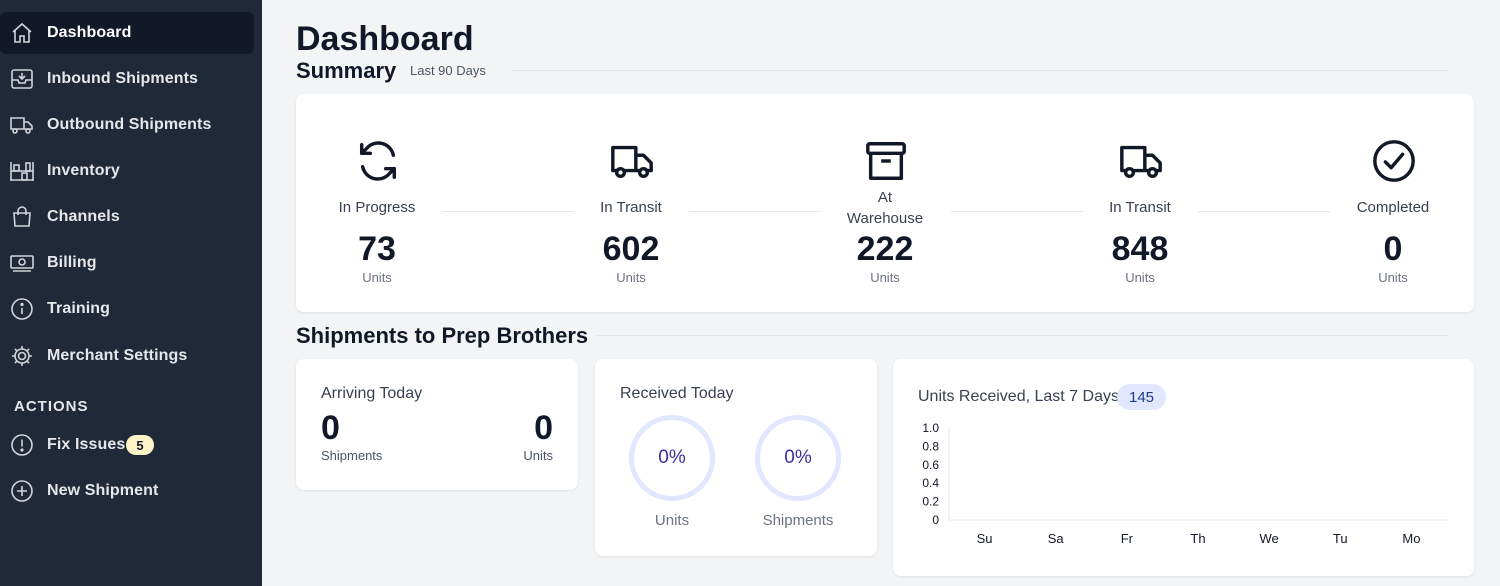  I want to click on stat-label: At Warehouse, so click(885, 208).